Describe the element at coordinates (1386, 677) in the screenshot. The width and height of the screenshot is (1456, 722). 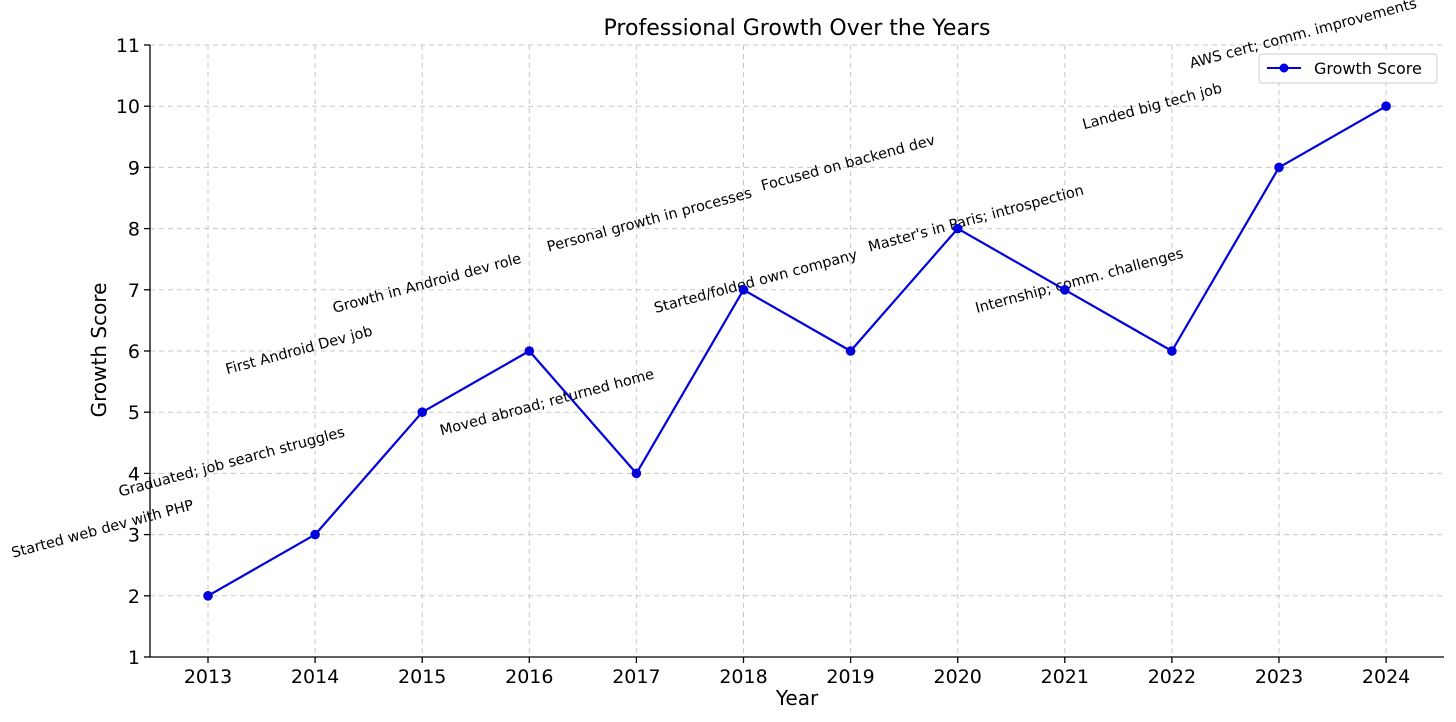
I see `x-tick-label: 2024` at that location.